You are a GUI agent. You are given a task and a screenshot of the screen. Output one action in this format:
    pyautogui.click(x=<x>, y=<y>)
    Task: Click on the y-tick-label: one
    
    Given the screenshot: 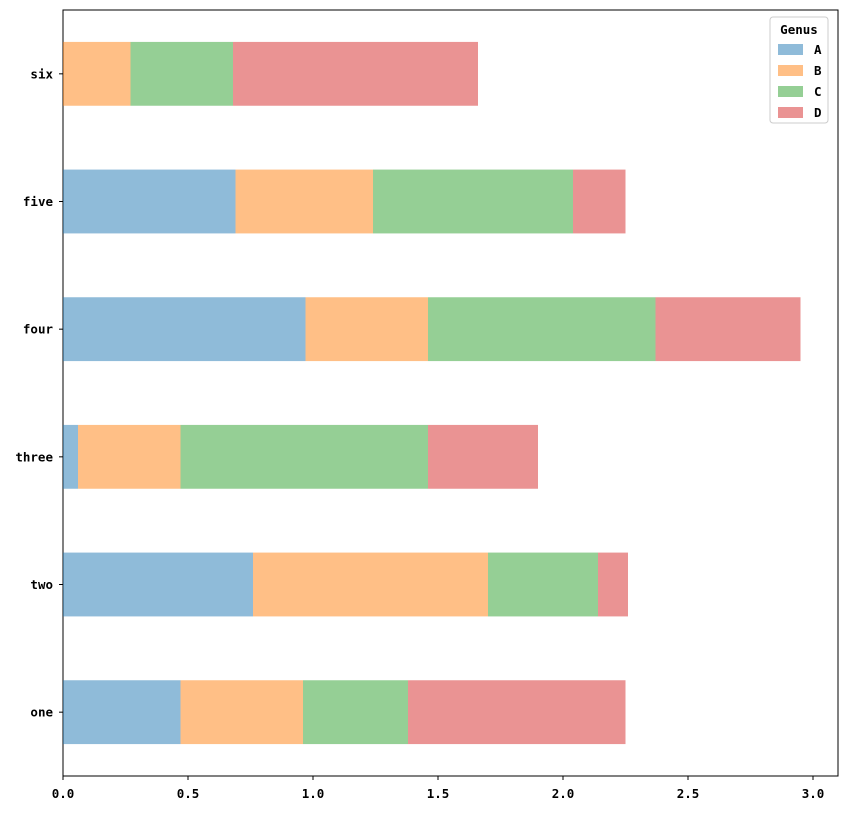 What is the action you would take?
    pyautogui.click(x=41, y=712)
    